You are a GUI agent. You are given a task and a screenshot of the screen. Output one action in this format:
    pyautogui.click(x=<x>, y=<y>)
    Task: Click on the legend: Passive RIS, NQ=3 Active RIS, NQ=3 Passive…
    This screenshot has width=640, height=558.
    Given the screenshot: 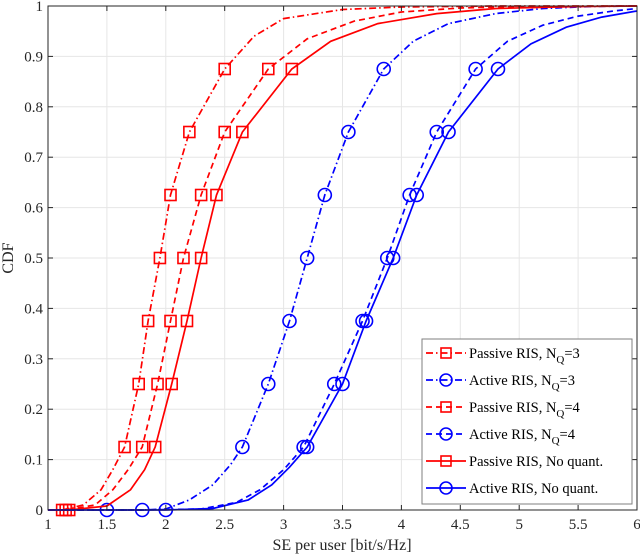 What is the action you would take?
    pyautogui.click(x=527, y=421)
    